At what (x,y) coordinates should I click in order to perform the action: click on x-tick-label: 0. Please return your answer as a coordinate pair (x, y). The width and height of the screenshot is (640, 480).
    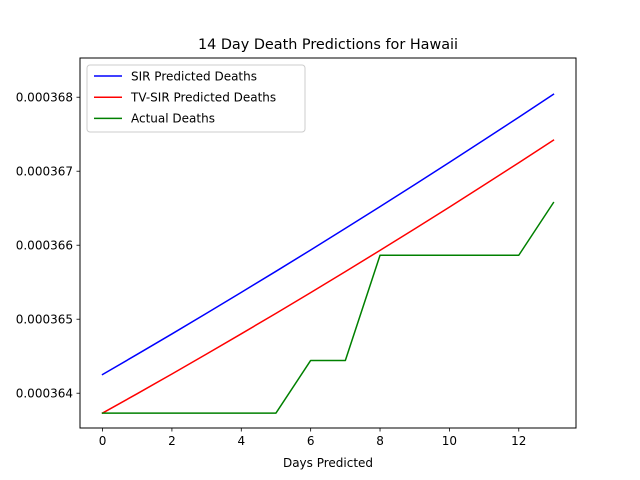
    Looking at the image, I should click on (103, 441).